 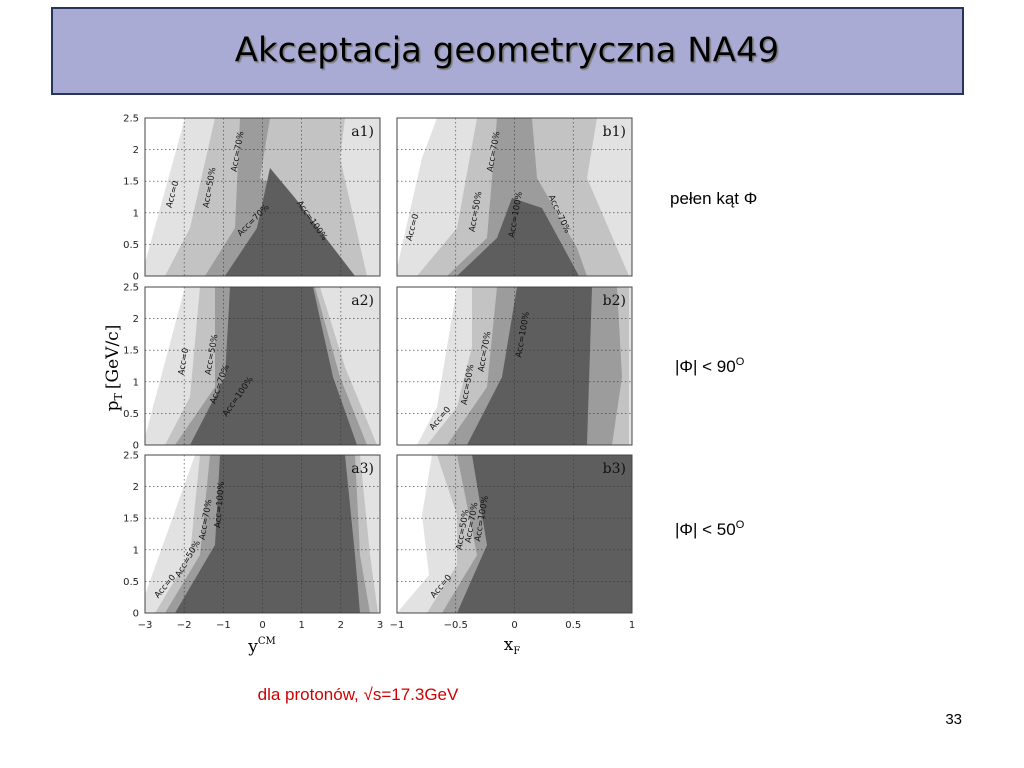 What do you see at coordinates (341, 625) in the screenshot?
I see `x-tick-label: 2` at bounding box center [341, 625].